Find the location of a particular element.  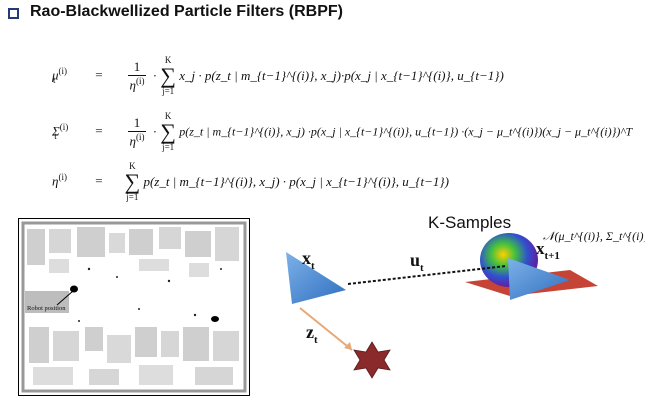

landmark-star-icon is located at coordinates (372, 360).